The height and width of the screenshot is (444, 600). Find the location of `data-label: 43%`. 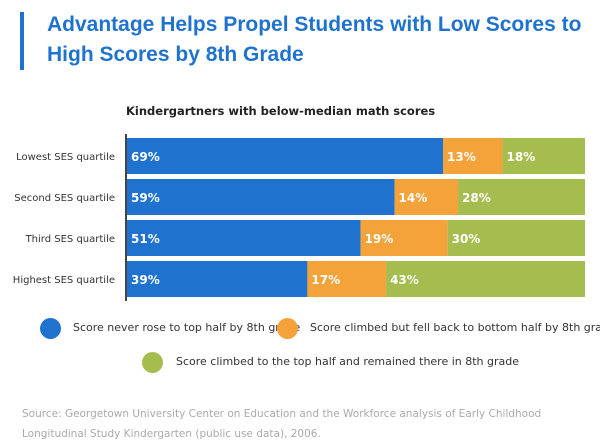

data-label: 43% is located at coordinates (404, 280).